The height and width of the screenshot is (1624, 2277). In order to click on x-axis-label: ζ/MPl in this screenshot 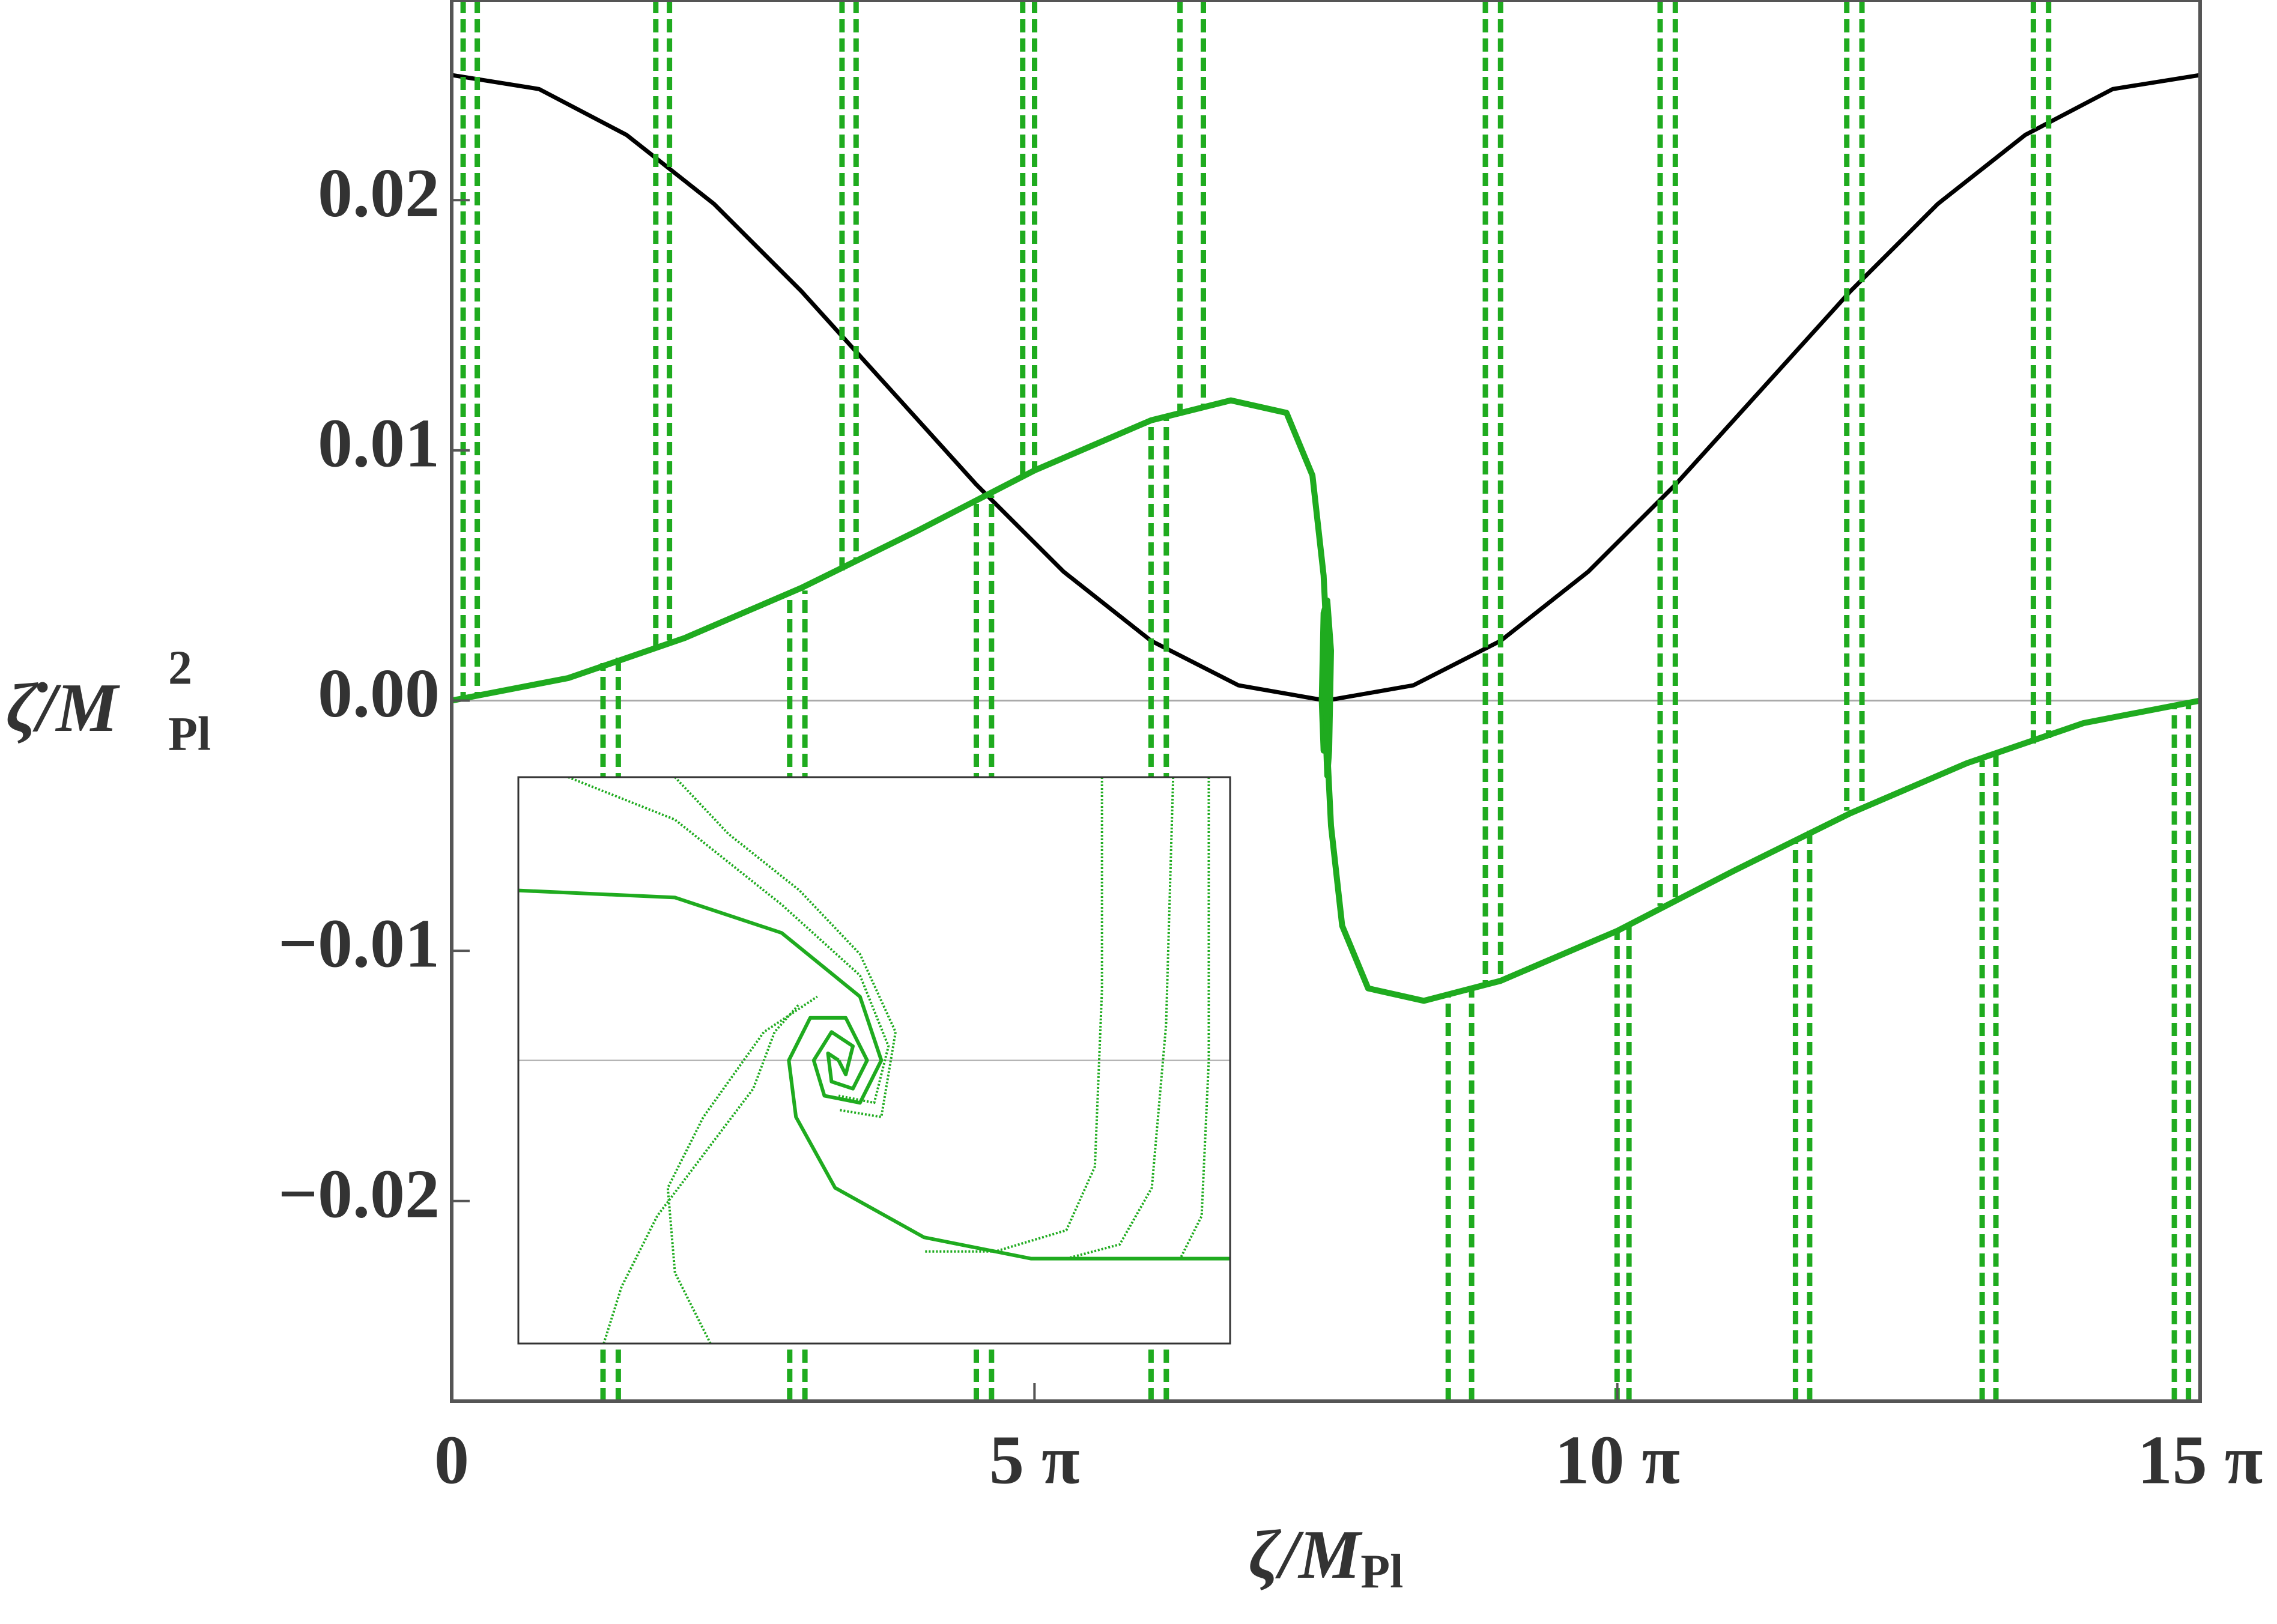, I will do `click(1326, 1557)`.